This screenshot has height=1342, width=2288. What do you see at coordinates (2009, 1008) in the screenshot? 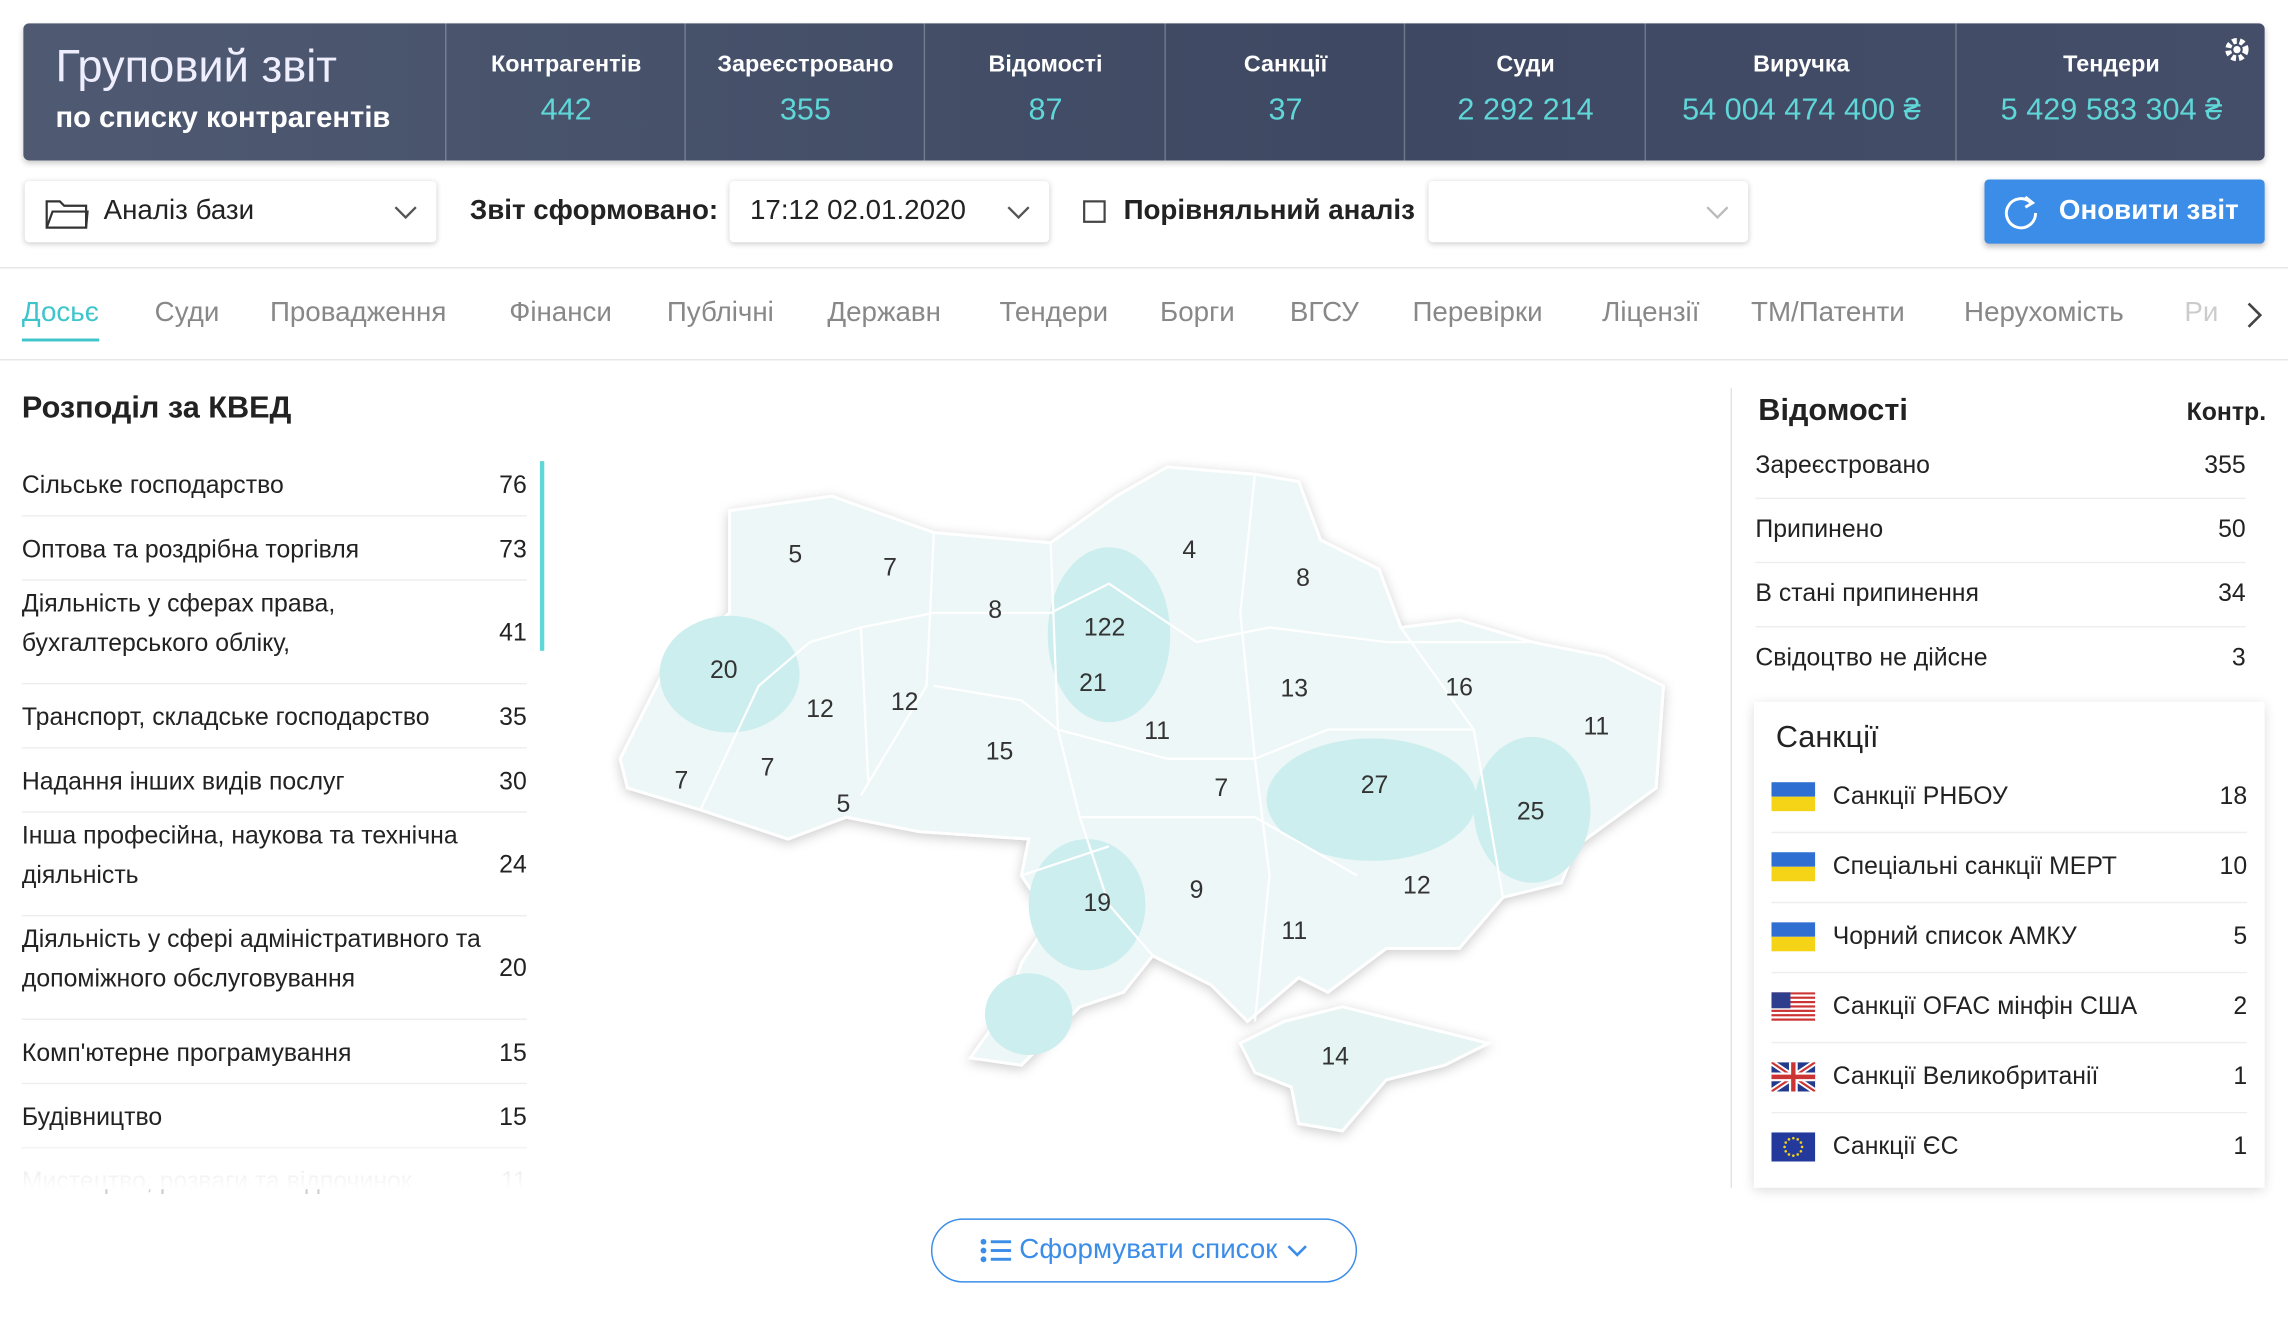
I see `sanction-row: Санкції OFAC мінфін США 2` at bounding box center [2009, 1008].